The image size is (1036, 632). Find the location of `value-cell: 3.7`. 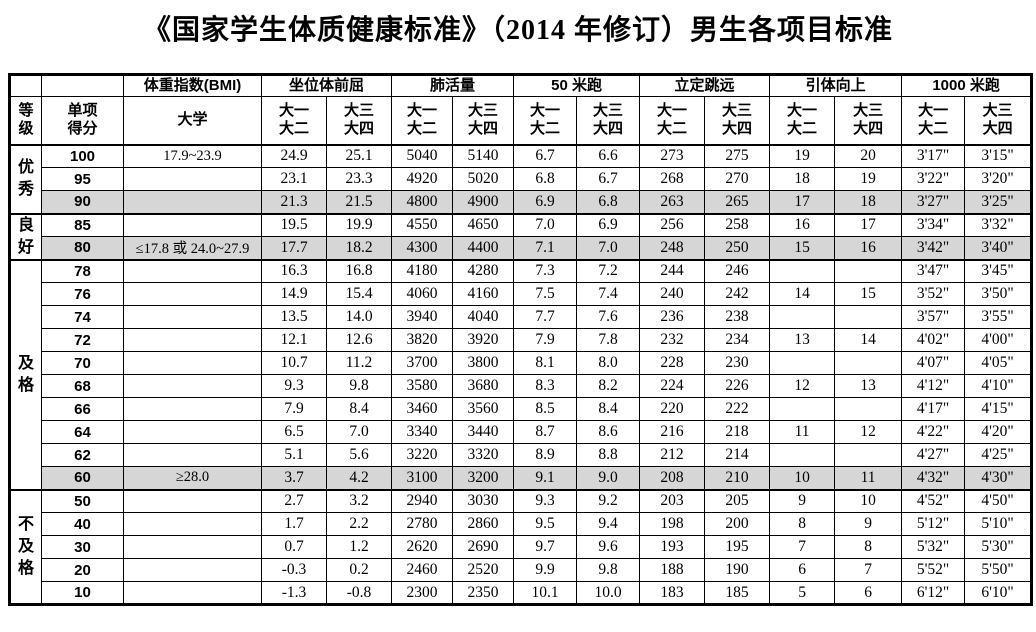

value-cell: 3.7 is located at coordinates (294, 478).